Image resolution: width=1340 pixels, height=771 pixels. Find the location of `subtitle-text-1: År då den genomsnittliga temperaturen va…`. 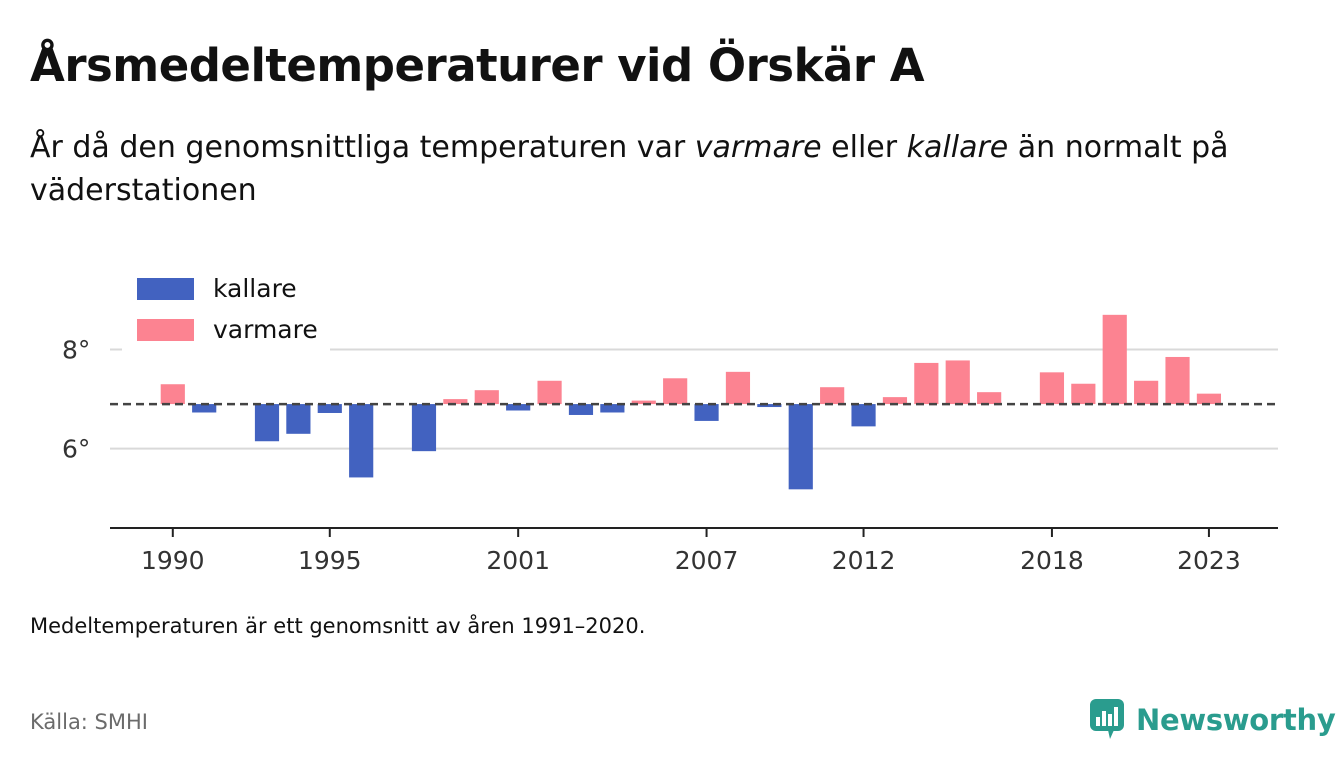

subtitle-text-1: År då den genomsnittliga temperaturen va… is located at coordinates (362, 147).